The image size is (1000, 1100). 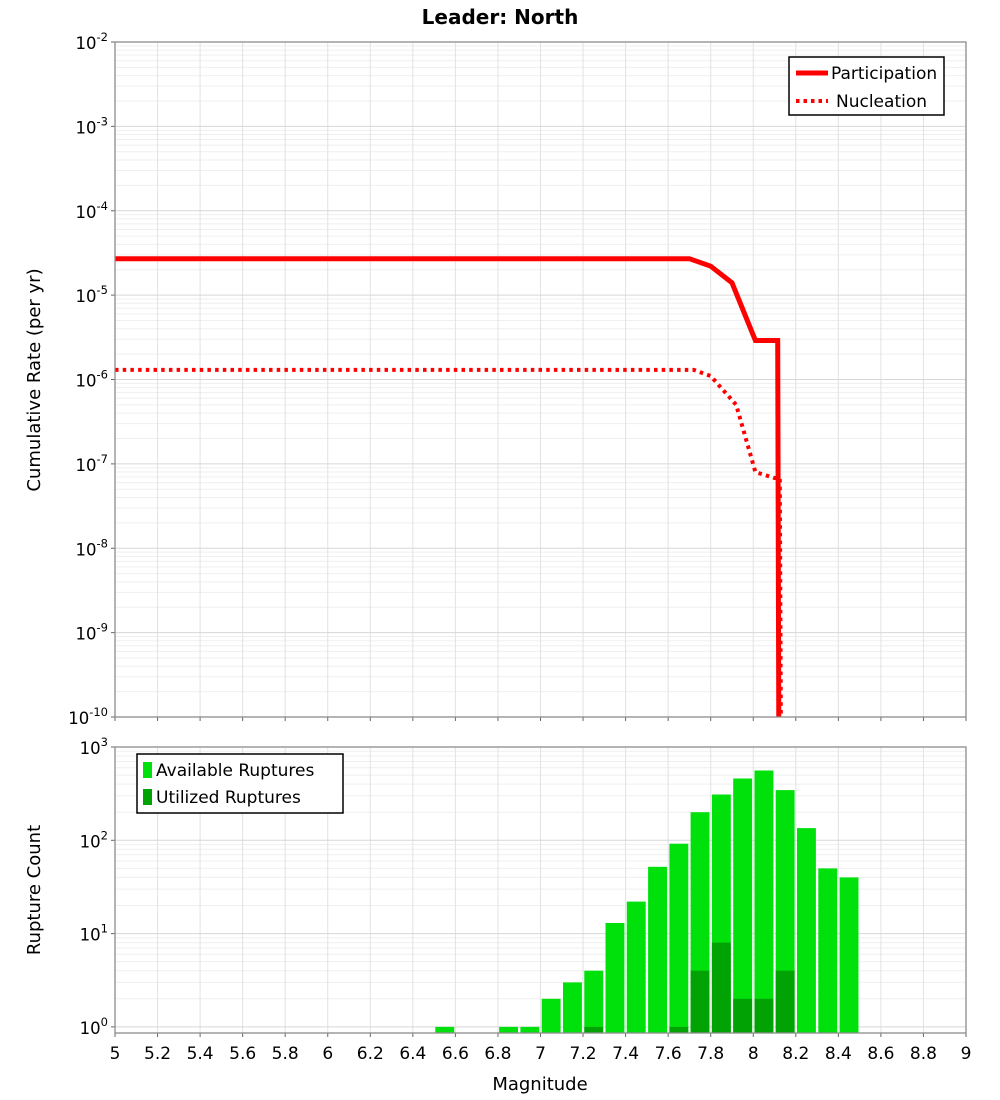 What do you see at coordinates (880, 1054) in the screenshot?
I see `x-tick-label: 8.6` at bounding box center [880, 1054].